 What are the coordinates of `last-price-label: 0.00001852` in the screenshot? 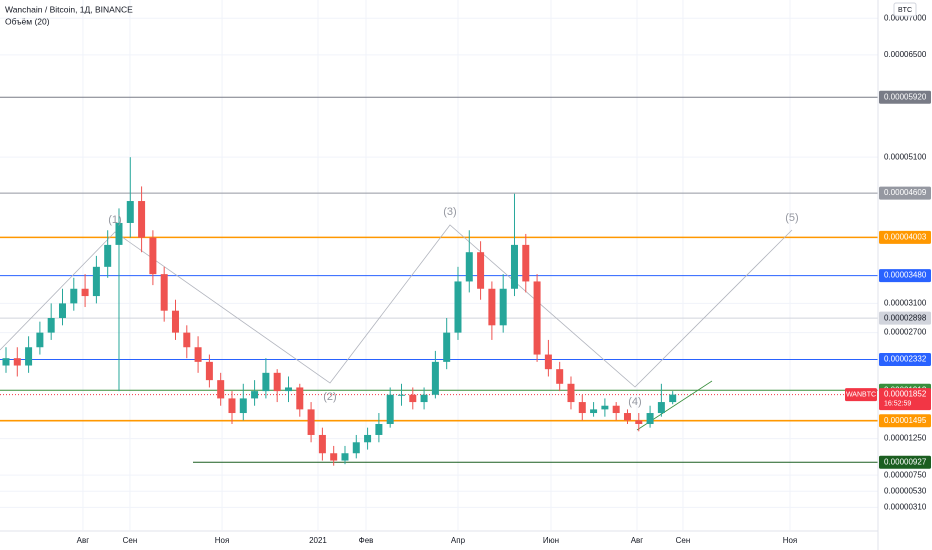 It's located at (905, 394).